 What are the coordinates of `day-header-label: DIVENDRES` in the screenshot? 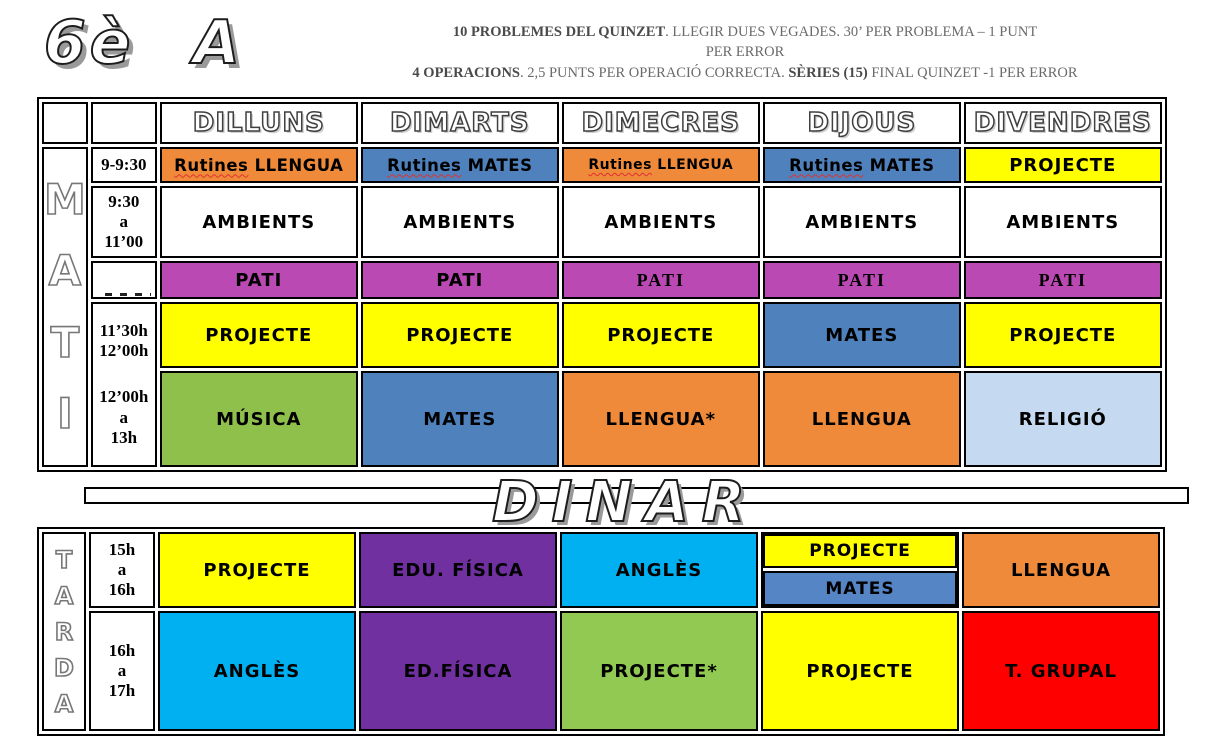 It's located at (1062, 123).